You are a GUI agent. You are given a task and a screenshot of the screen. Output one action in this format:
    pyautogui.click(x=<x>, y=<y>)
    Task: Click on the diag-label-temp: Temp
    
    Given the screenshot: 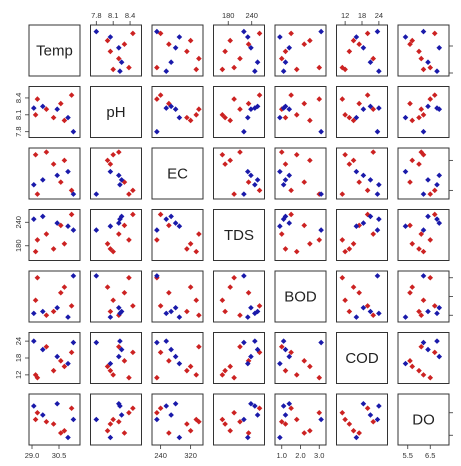 What is the action you would take?
    pyautogui.click(x=54, y=51)
    